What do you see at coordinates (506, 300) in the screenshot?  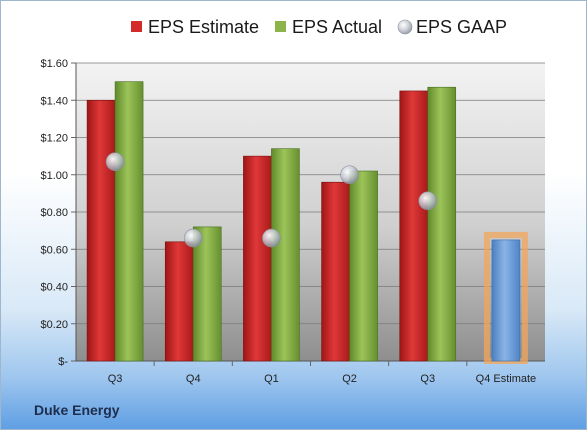 I see `bar-q4-estimate` at bounding box center [506, 300].